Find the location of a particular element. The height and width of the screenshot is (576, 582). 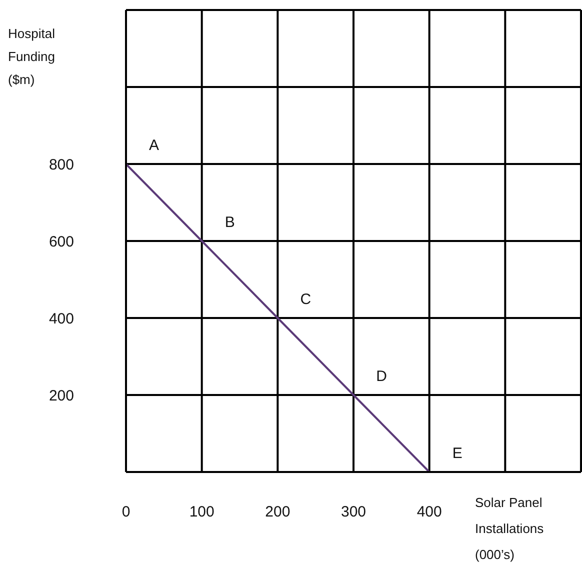

y-tick-label: 400 is located at coordinates (61, 319).